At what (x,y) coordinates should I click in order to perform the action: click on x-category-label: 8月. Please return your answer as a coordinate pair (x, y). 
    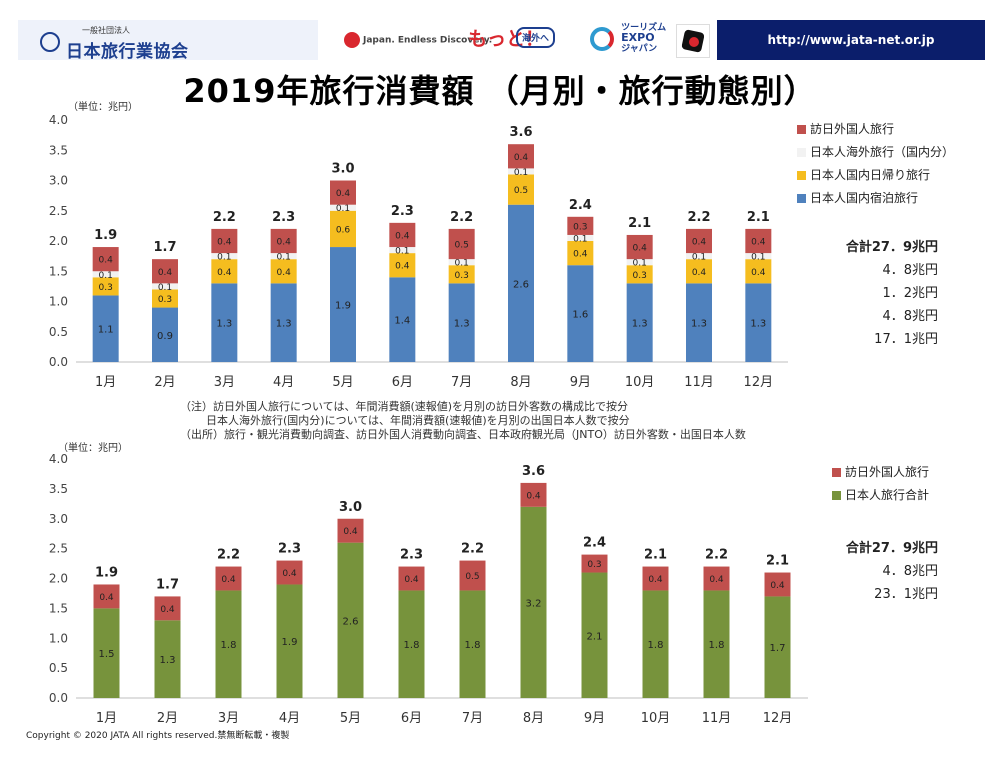
    Looking at the image, I should click on (520, 382).